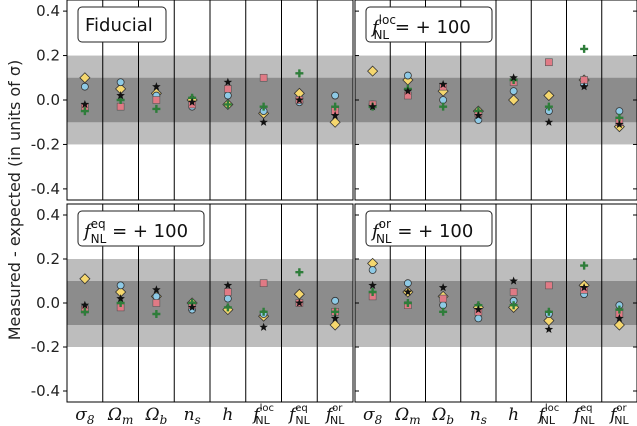 The image size is (637, 426). What do you see at coordinates (135, 231) in the screenshot?
I see `panel-title: feq NL = + 100` at bounding box center [135, 231].